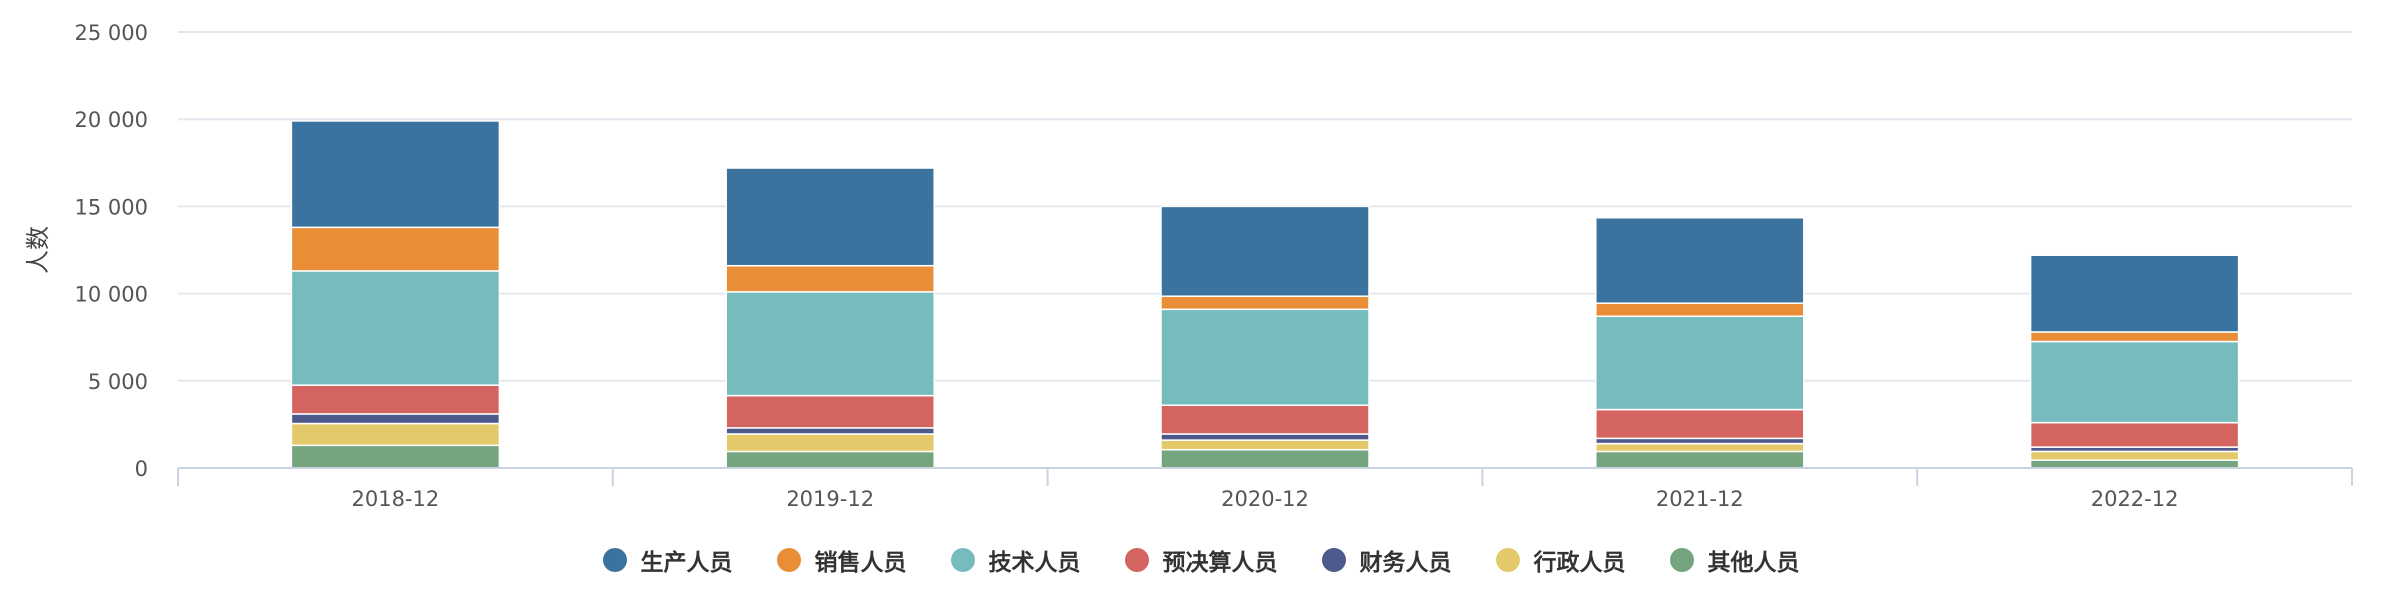 This screenshot has width=2402, height=602. What do you see at coordinates (1405, 563) in the screenshot?
I see `legend-label-finance: 财务人员` at bounding box center [1405, 563].